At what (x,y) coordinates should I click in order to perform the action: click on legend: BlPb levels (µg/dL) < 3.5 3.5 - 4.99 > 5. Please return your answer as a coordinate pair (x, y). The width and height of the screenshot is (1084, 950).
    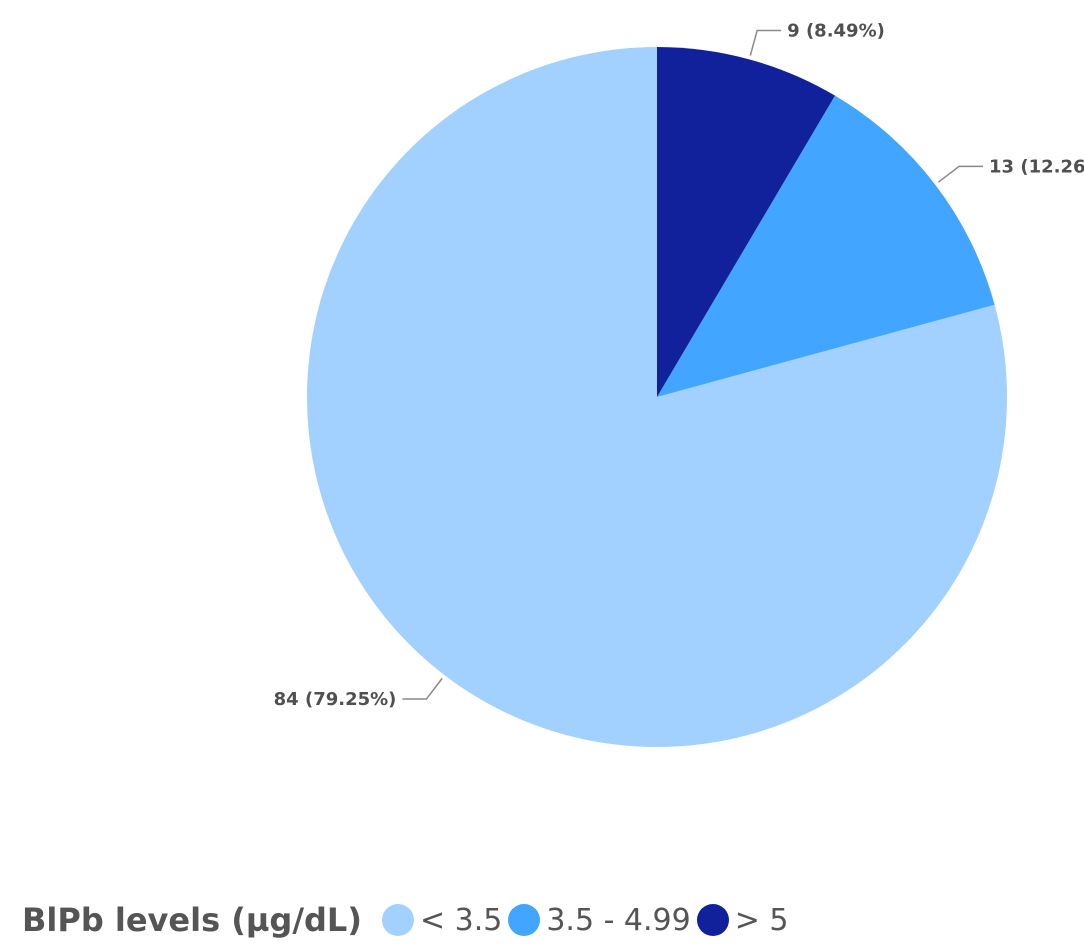
    Looking at the image, I should click on (408, 920).